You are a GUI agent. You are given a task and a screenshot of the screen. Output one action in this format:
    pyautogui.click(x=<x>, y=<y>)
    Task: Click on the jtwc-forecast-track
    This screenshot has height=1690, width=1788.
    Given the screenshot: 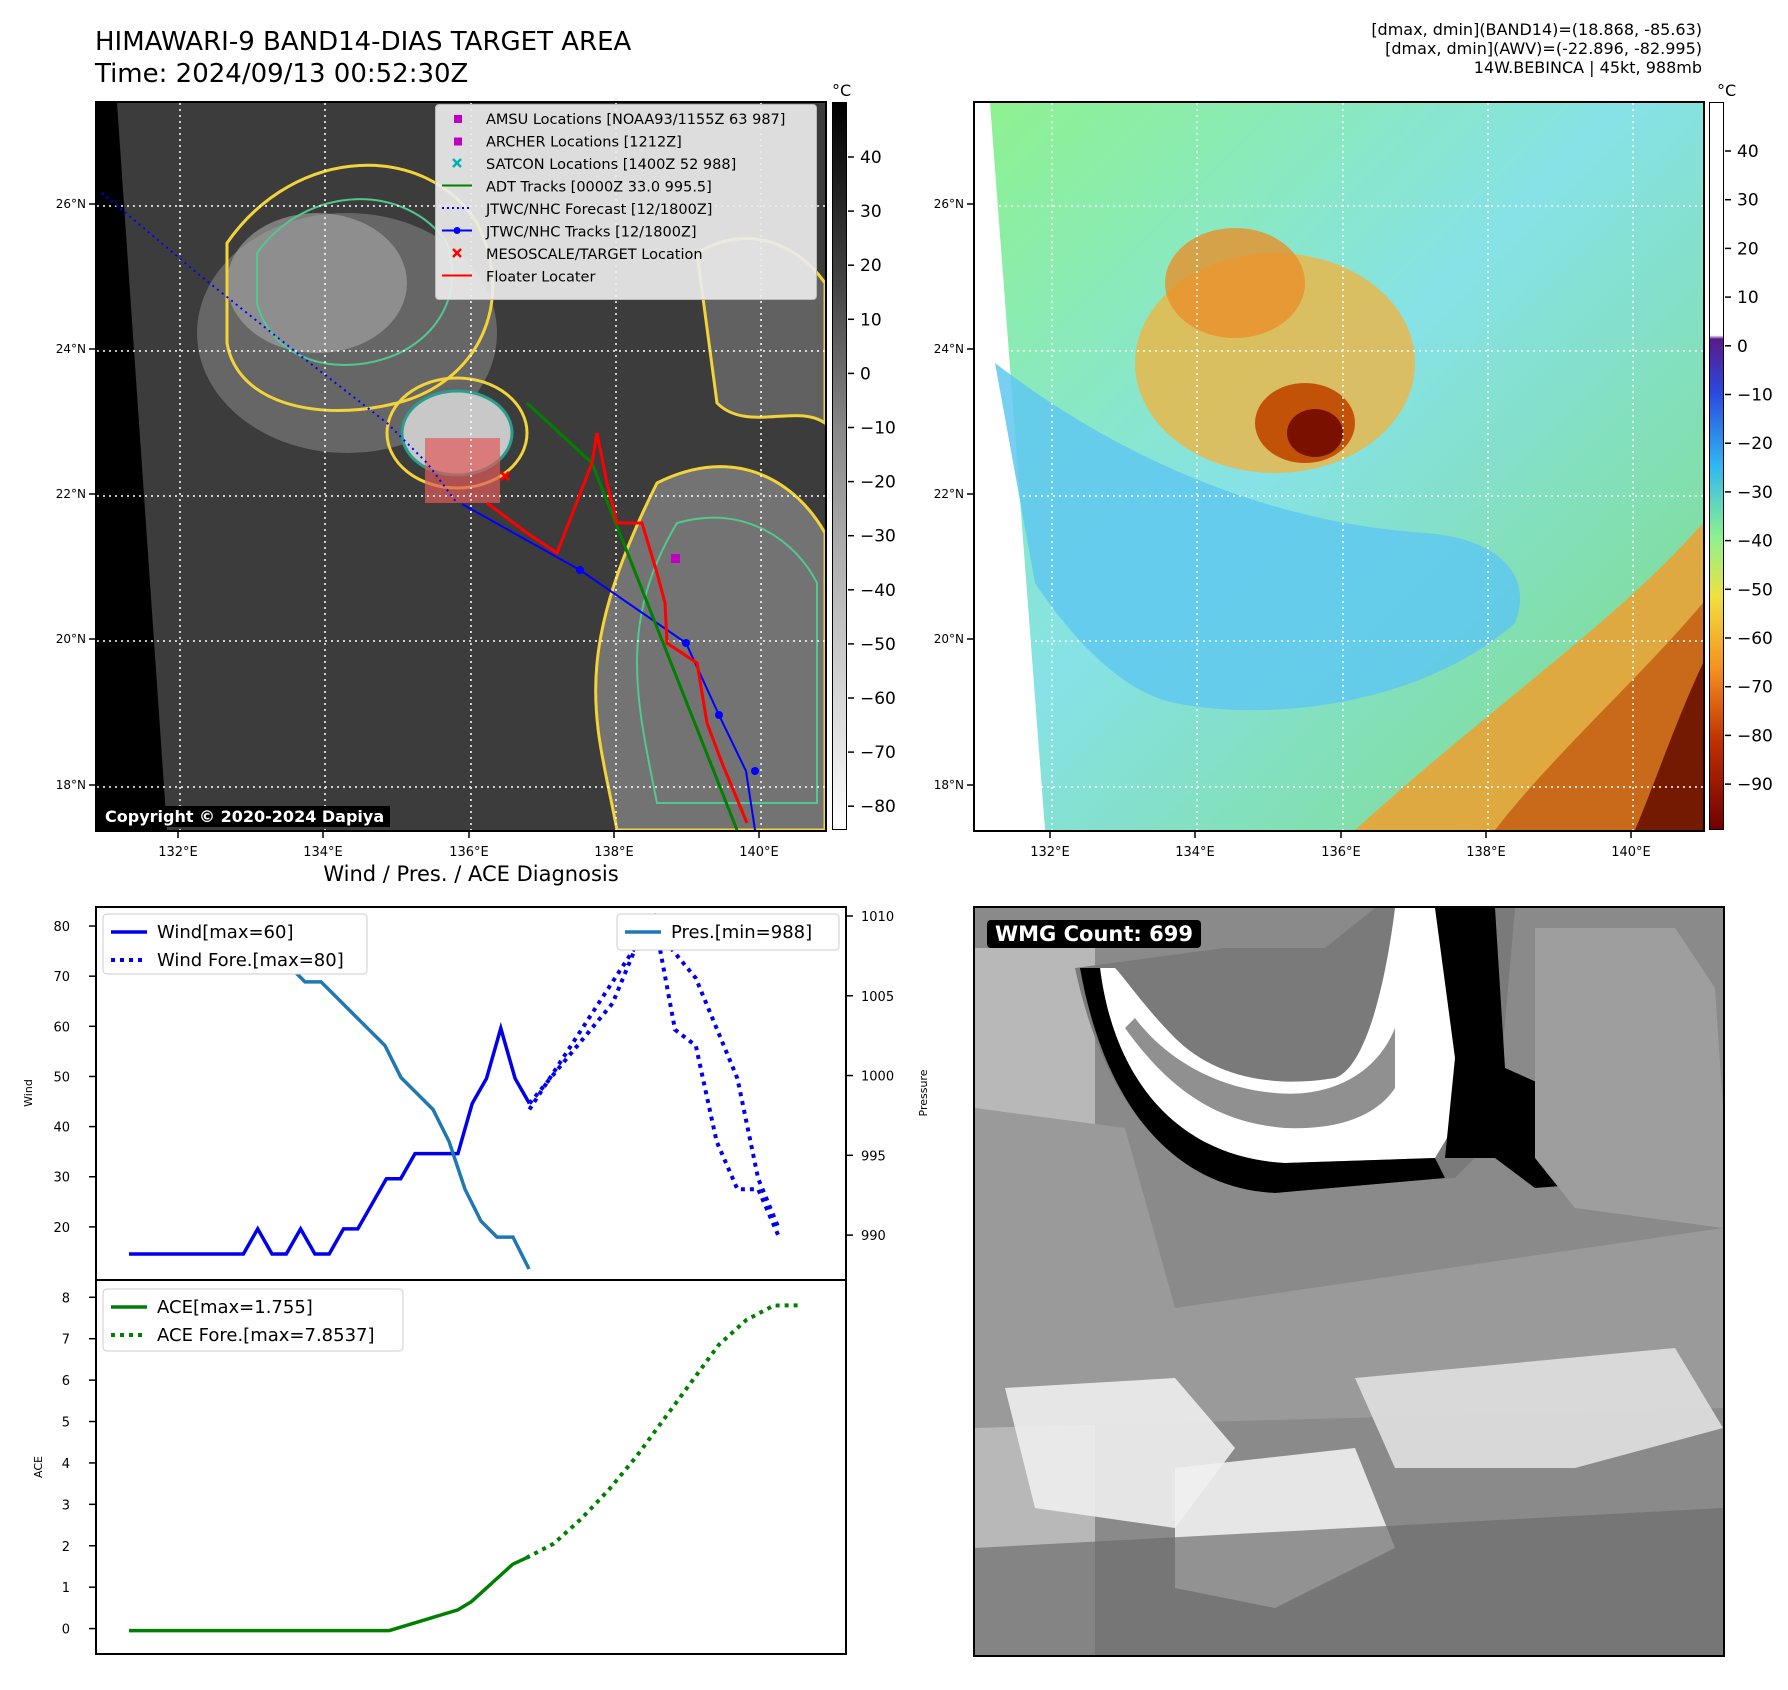 What is the action you would take?
    pyautogui.click(x=279, y=348)
    